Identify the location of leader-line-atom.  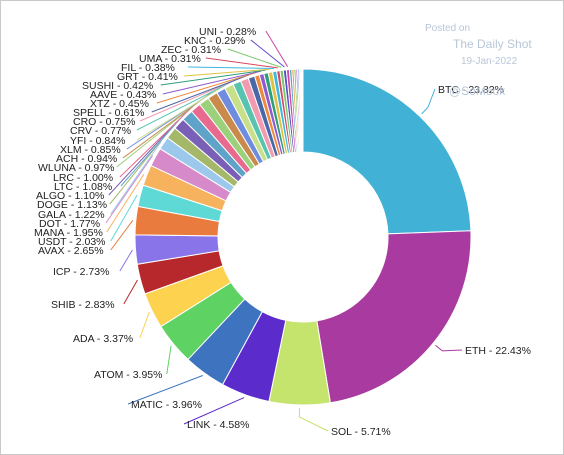
(169, 360).